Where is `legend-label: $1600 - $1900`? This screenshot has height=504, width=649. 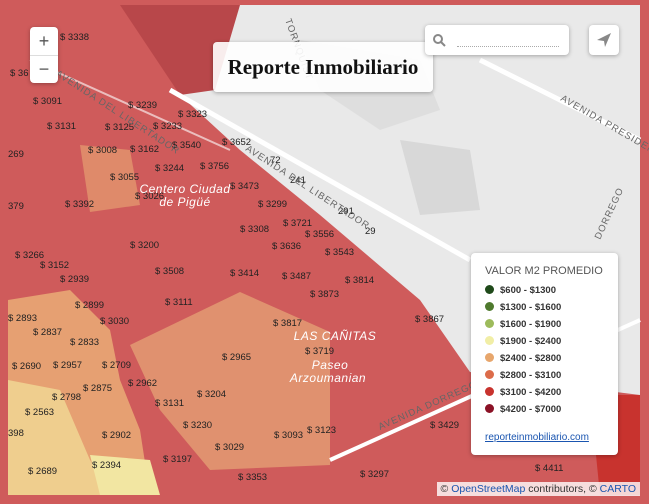 legend-label: $1600 - $1900 is located at coordinates (531, 324).